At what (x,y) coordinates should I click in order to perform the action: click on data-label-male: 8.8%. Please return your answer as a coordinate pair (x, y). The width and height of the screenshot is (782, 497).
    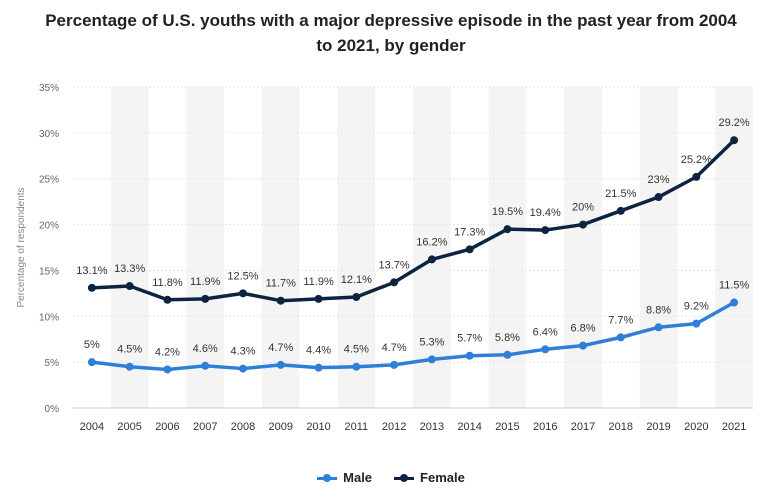
    Looking at the image, I should click on (658, 310).